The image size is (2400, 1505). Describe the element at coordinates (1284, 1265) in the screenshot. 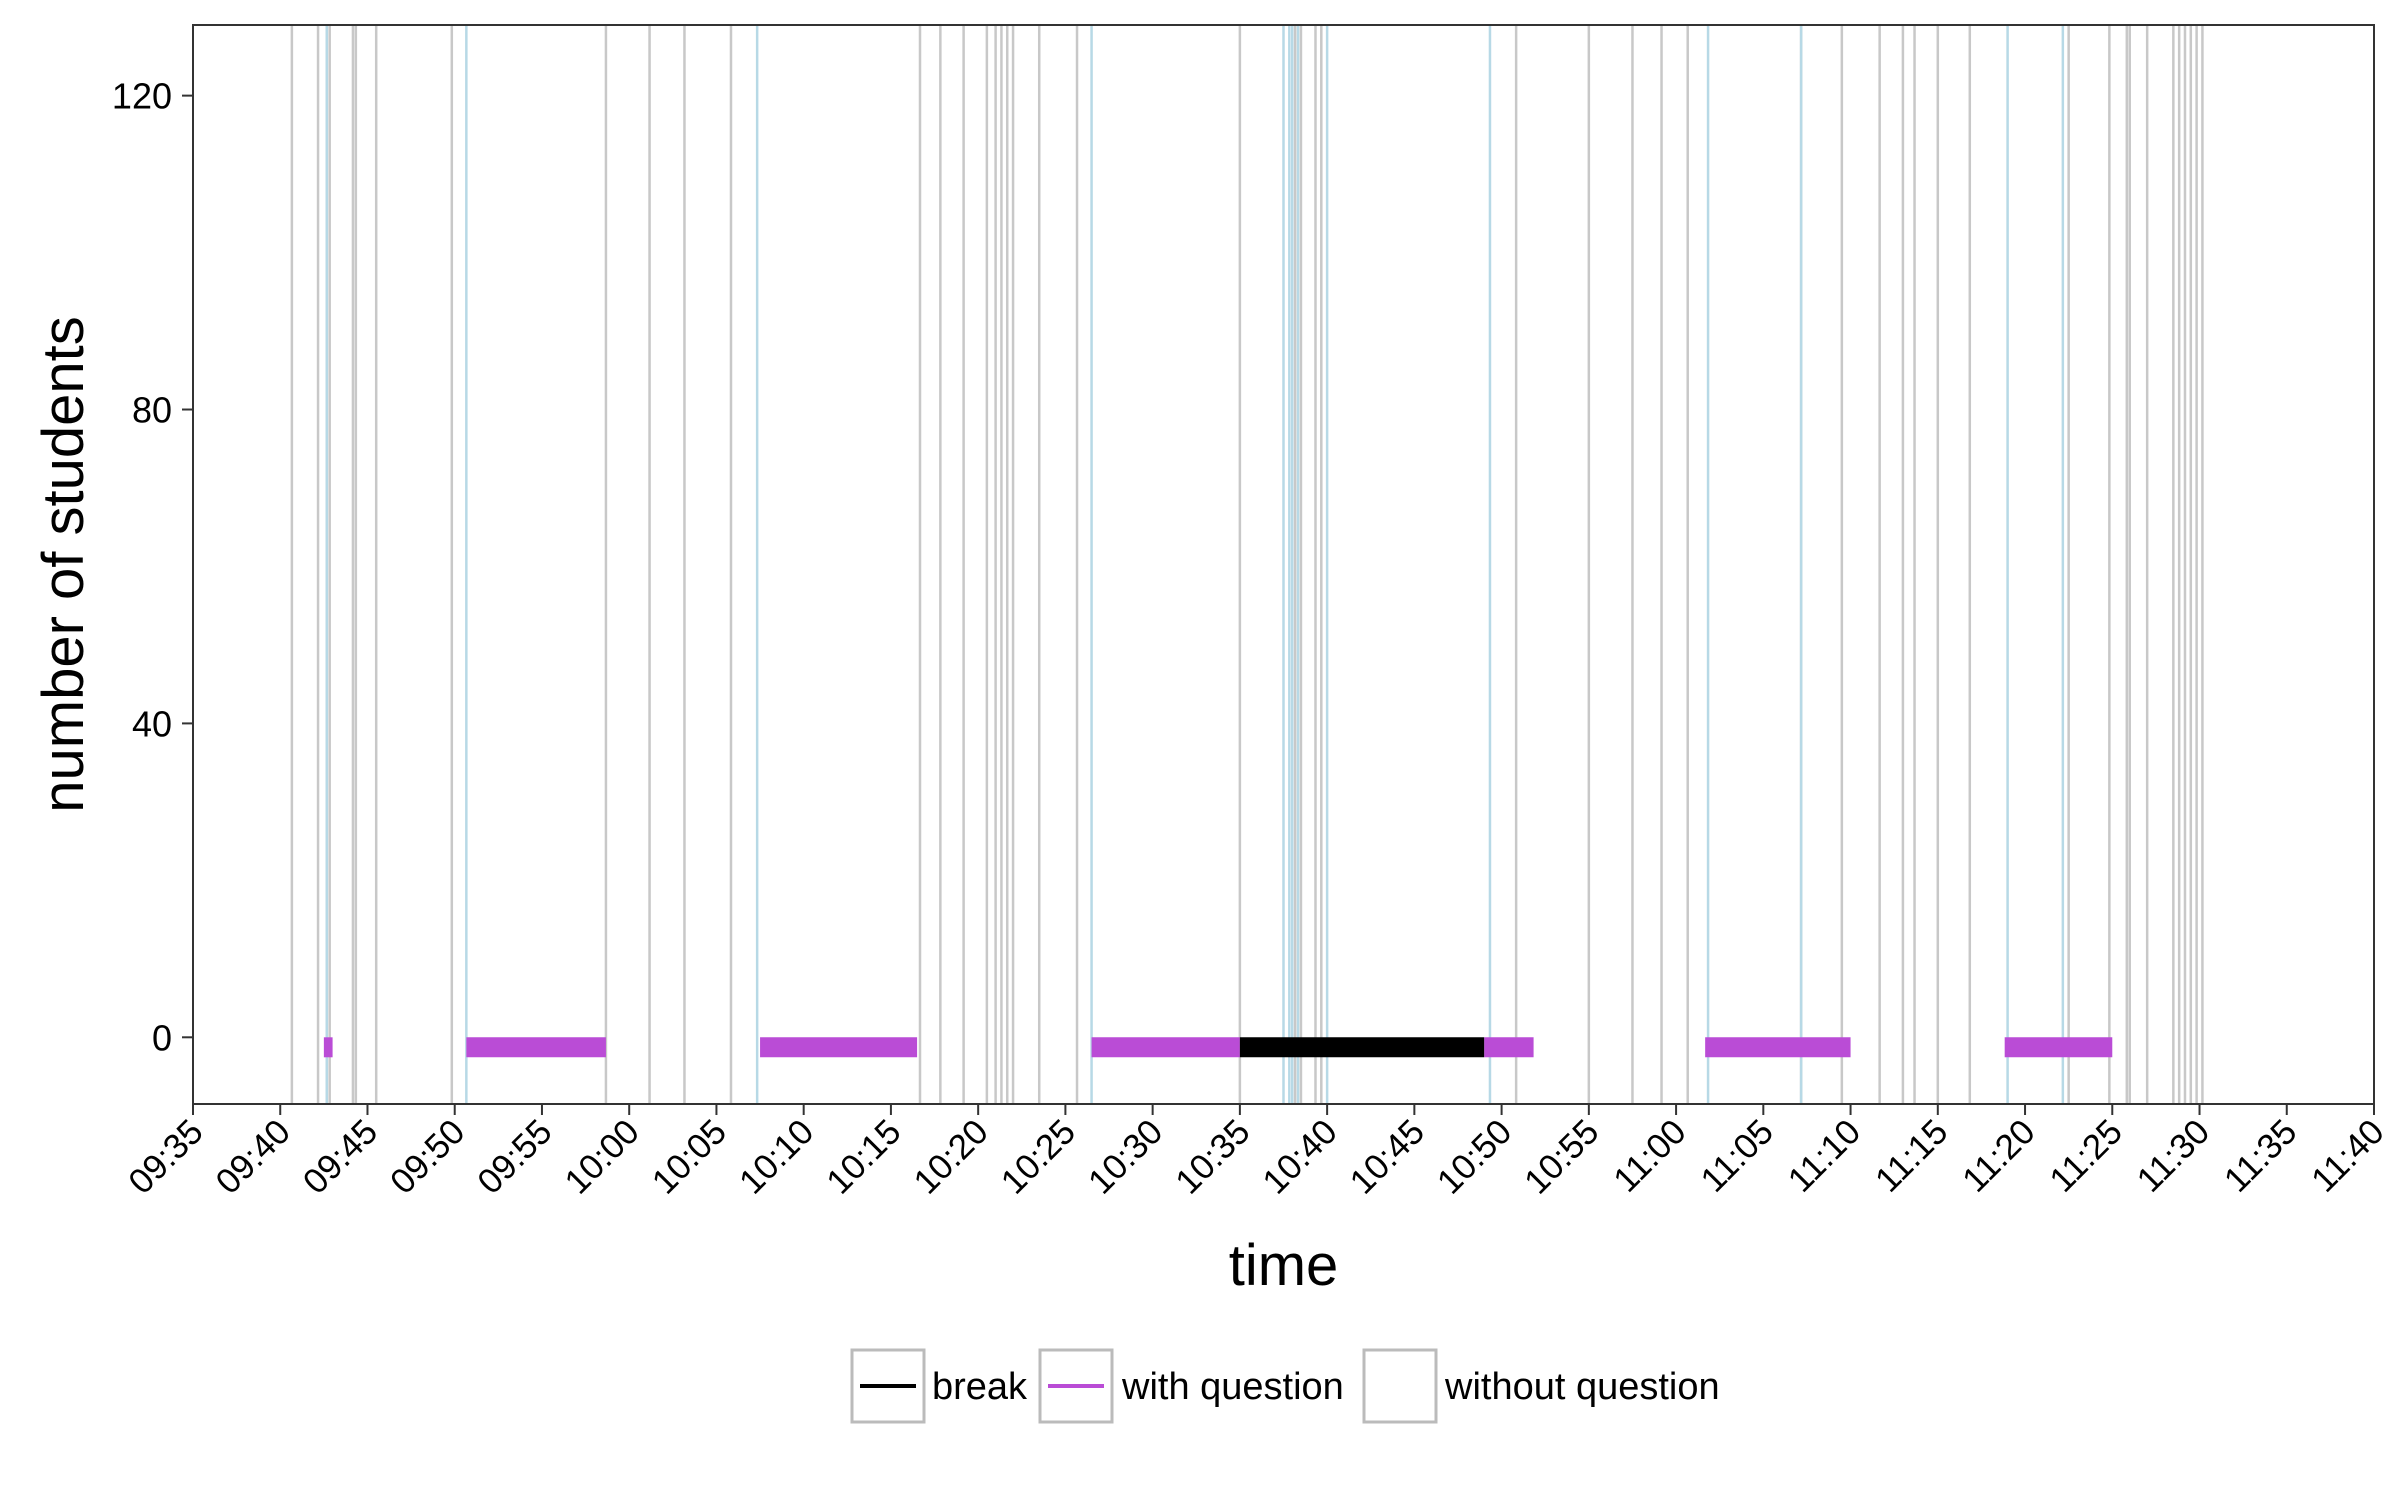

I see `x-axis-title: time` at that location.